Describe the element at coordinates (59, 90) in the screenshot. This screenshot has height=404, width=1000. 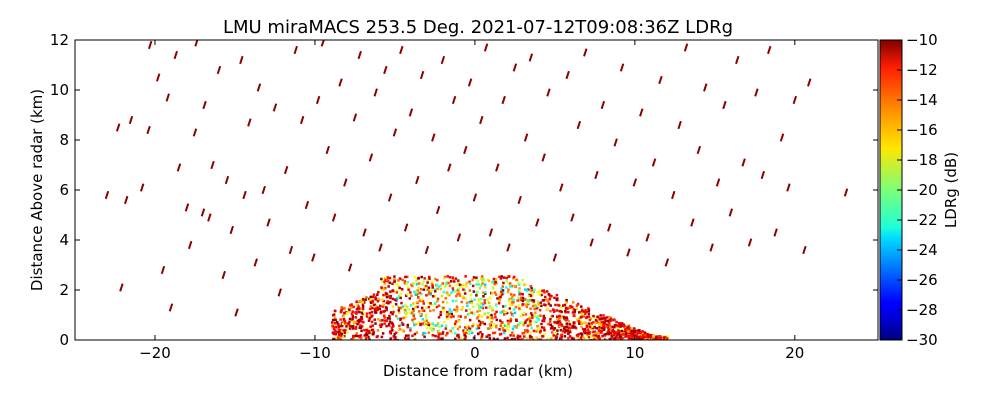
I see `y-tick-label: 10` at that location.